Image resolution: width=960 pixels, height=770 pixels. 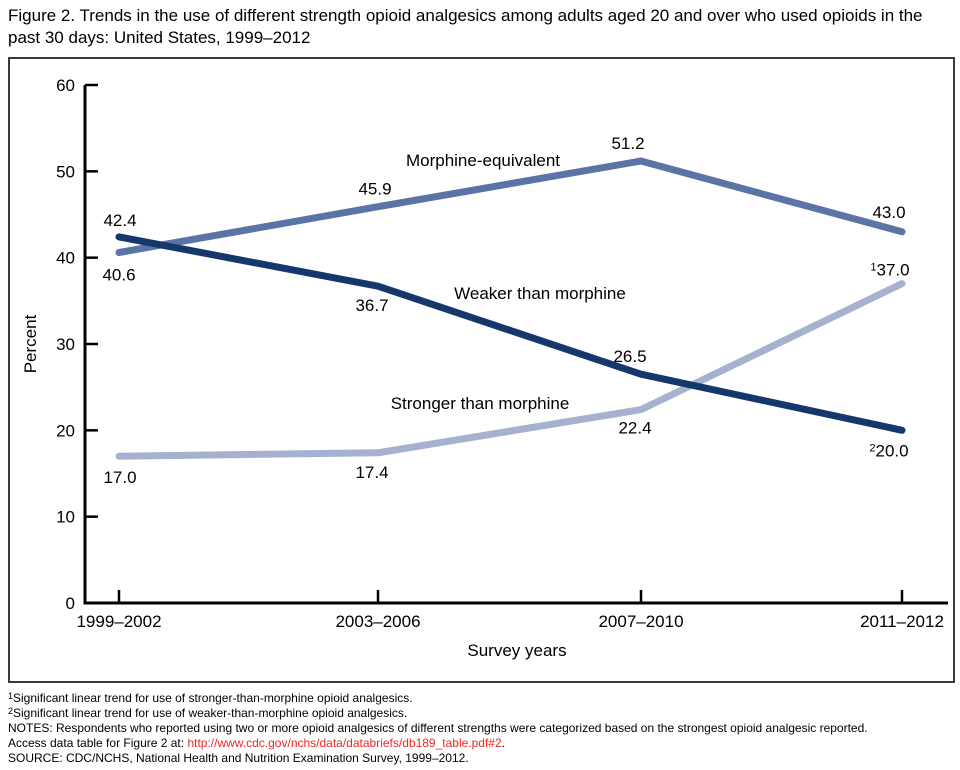 I want to click on x-tick-label: 1999–2002, so click(x=118, y=621).